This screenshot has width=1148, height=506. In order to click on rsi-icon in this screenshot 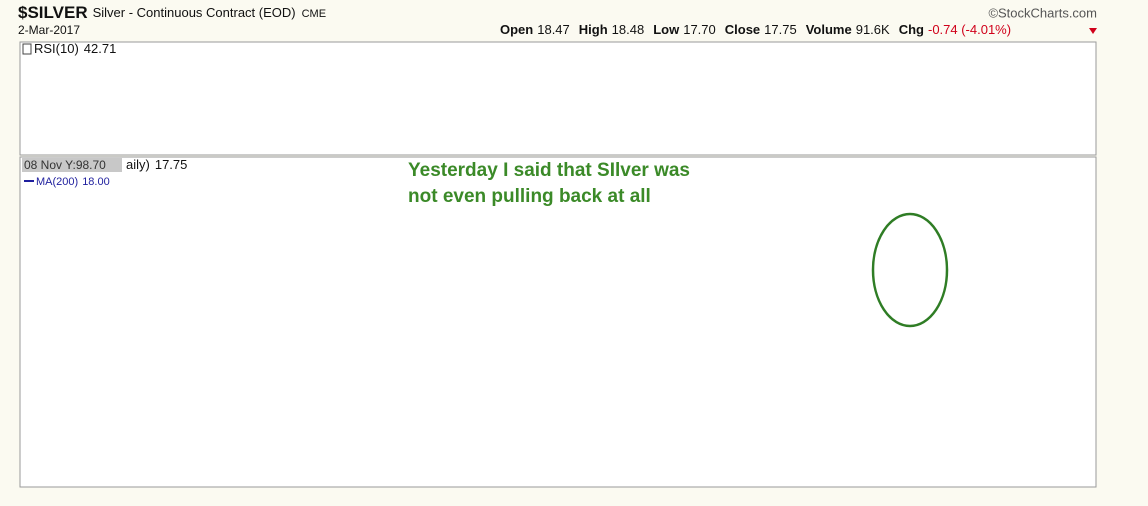, I will do `click(27, 49)`.